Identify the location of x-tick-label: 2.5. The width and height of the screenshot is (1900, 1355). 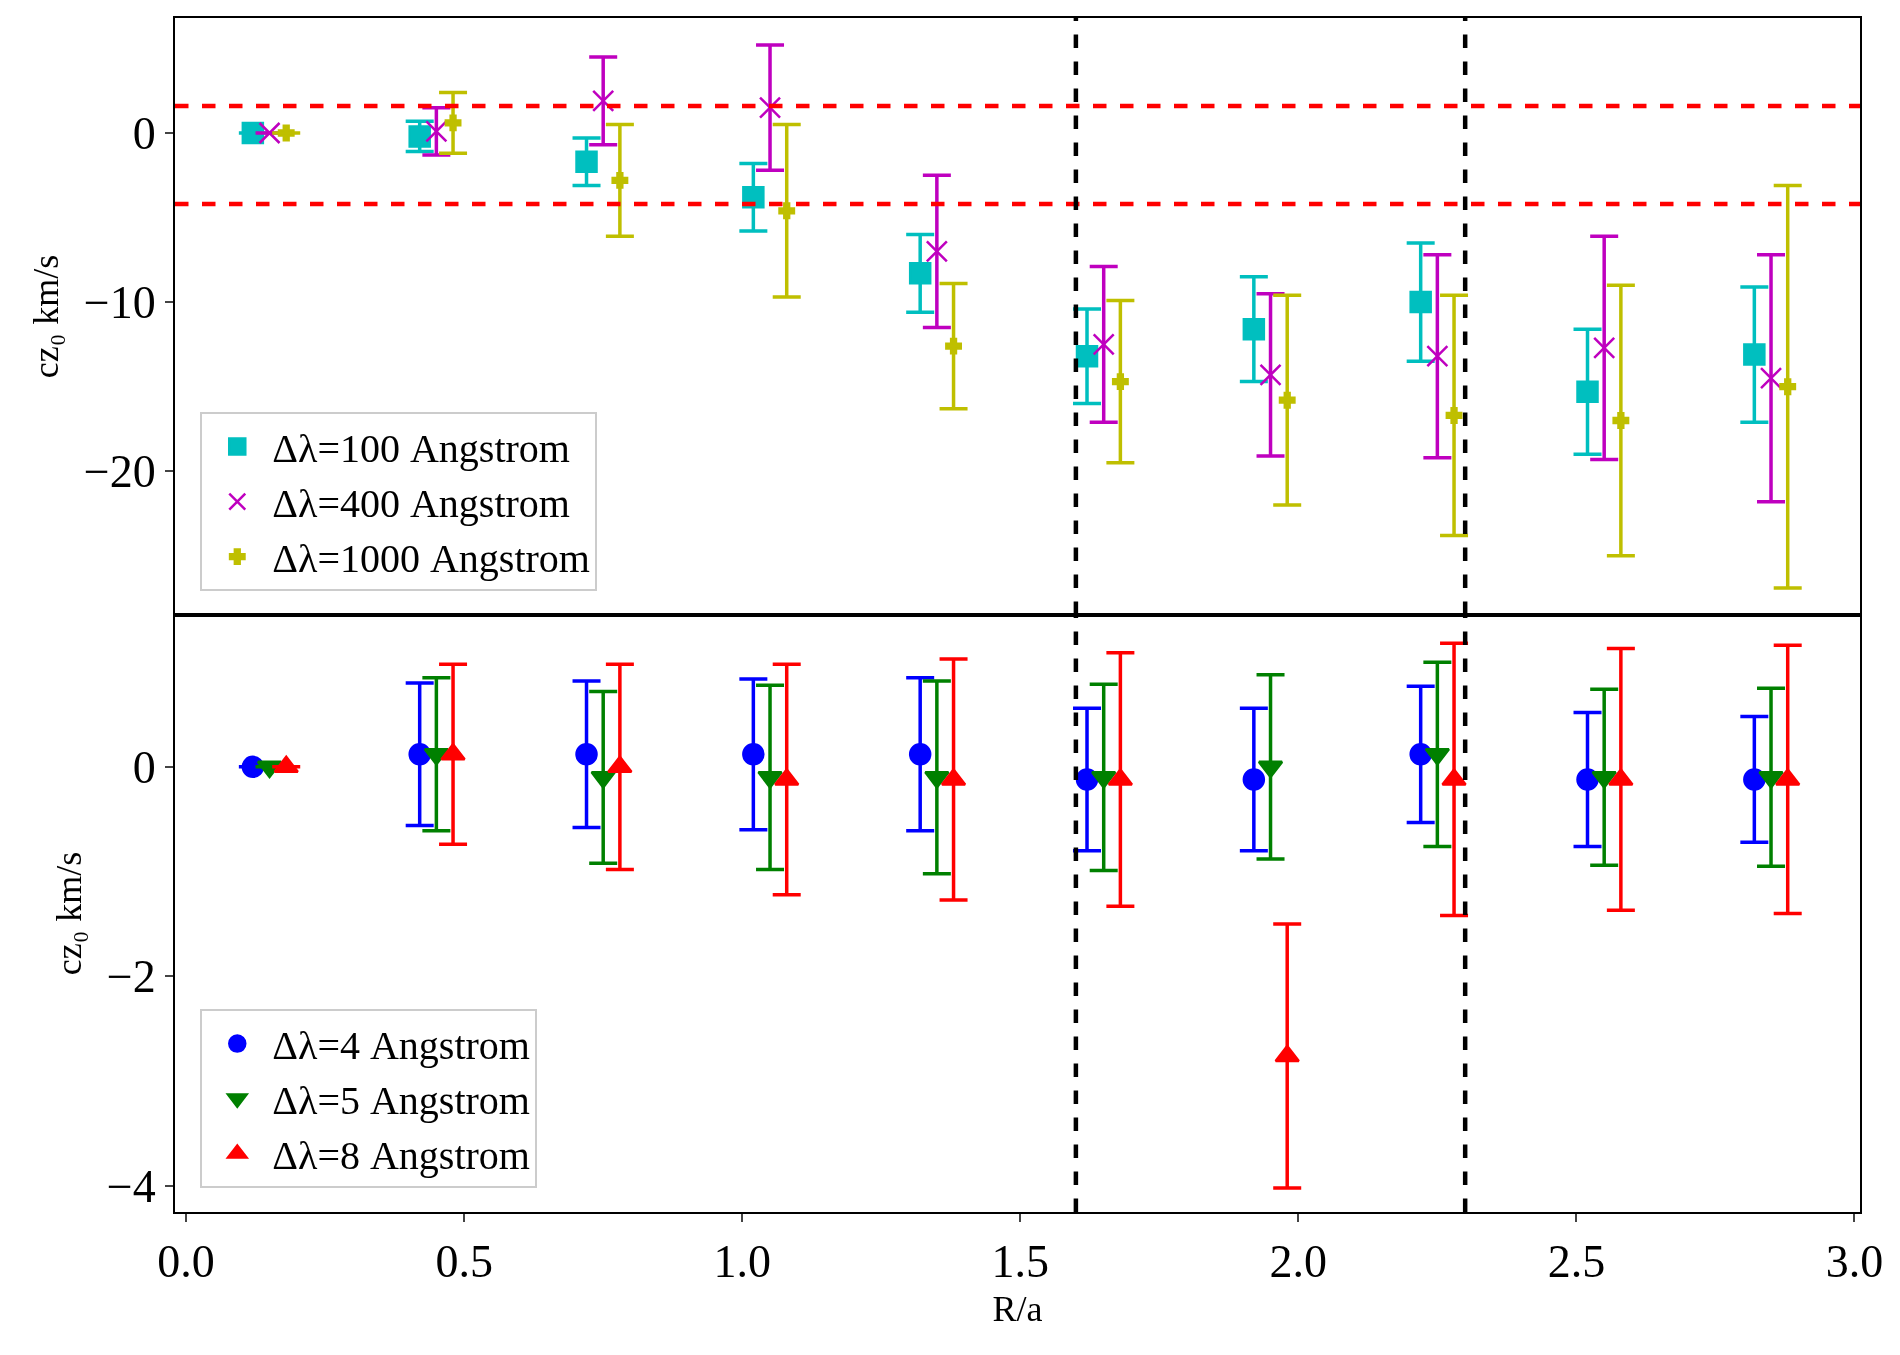
(1576, 1262).